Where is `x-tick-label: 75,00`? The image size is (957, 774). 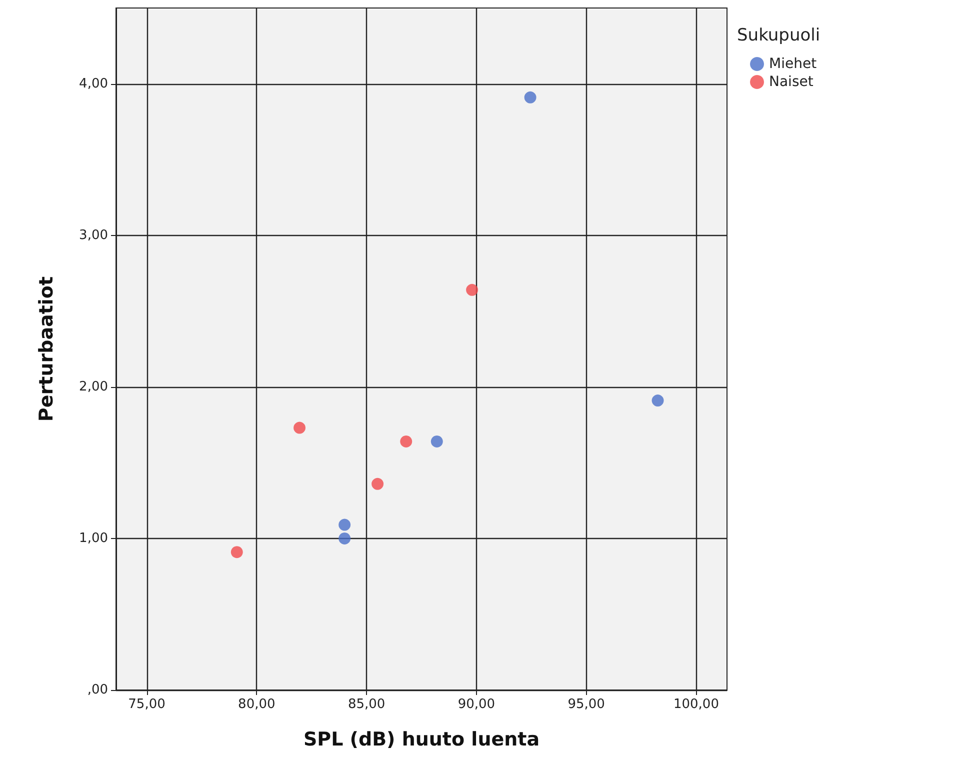
x-tick-label: 75,00 is located at coordinates (147, 704).